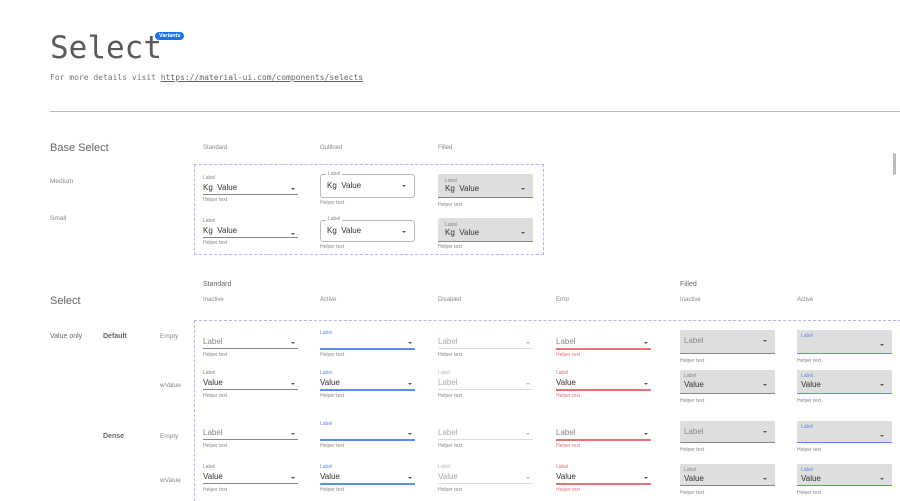  What do you see at coordinates (485, 385) in the screenshot?
I see `select-disabled: Label Label Helper text` at bounding box center [485, 385].